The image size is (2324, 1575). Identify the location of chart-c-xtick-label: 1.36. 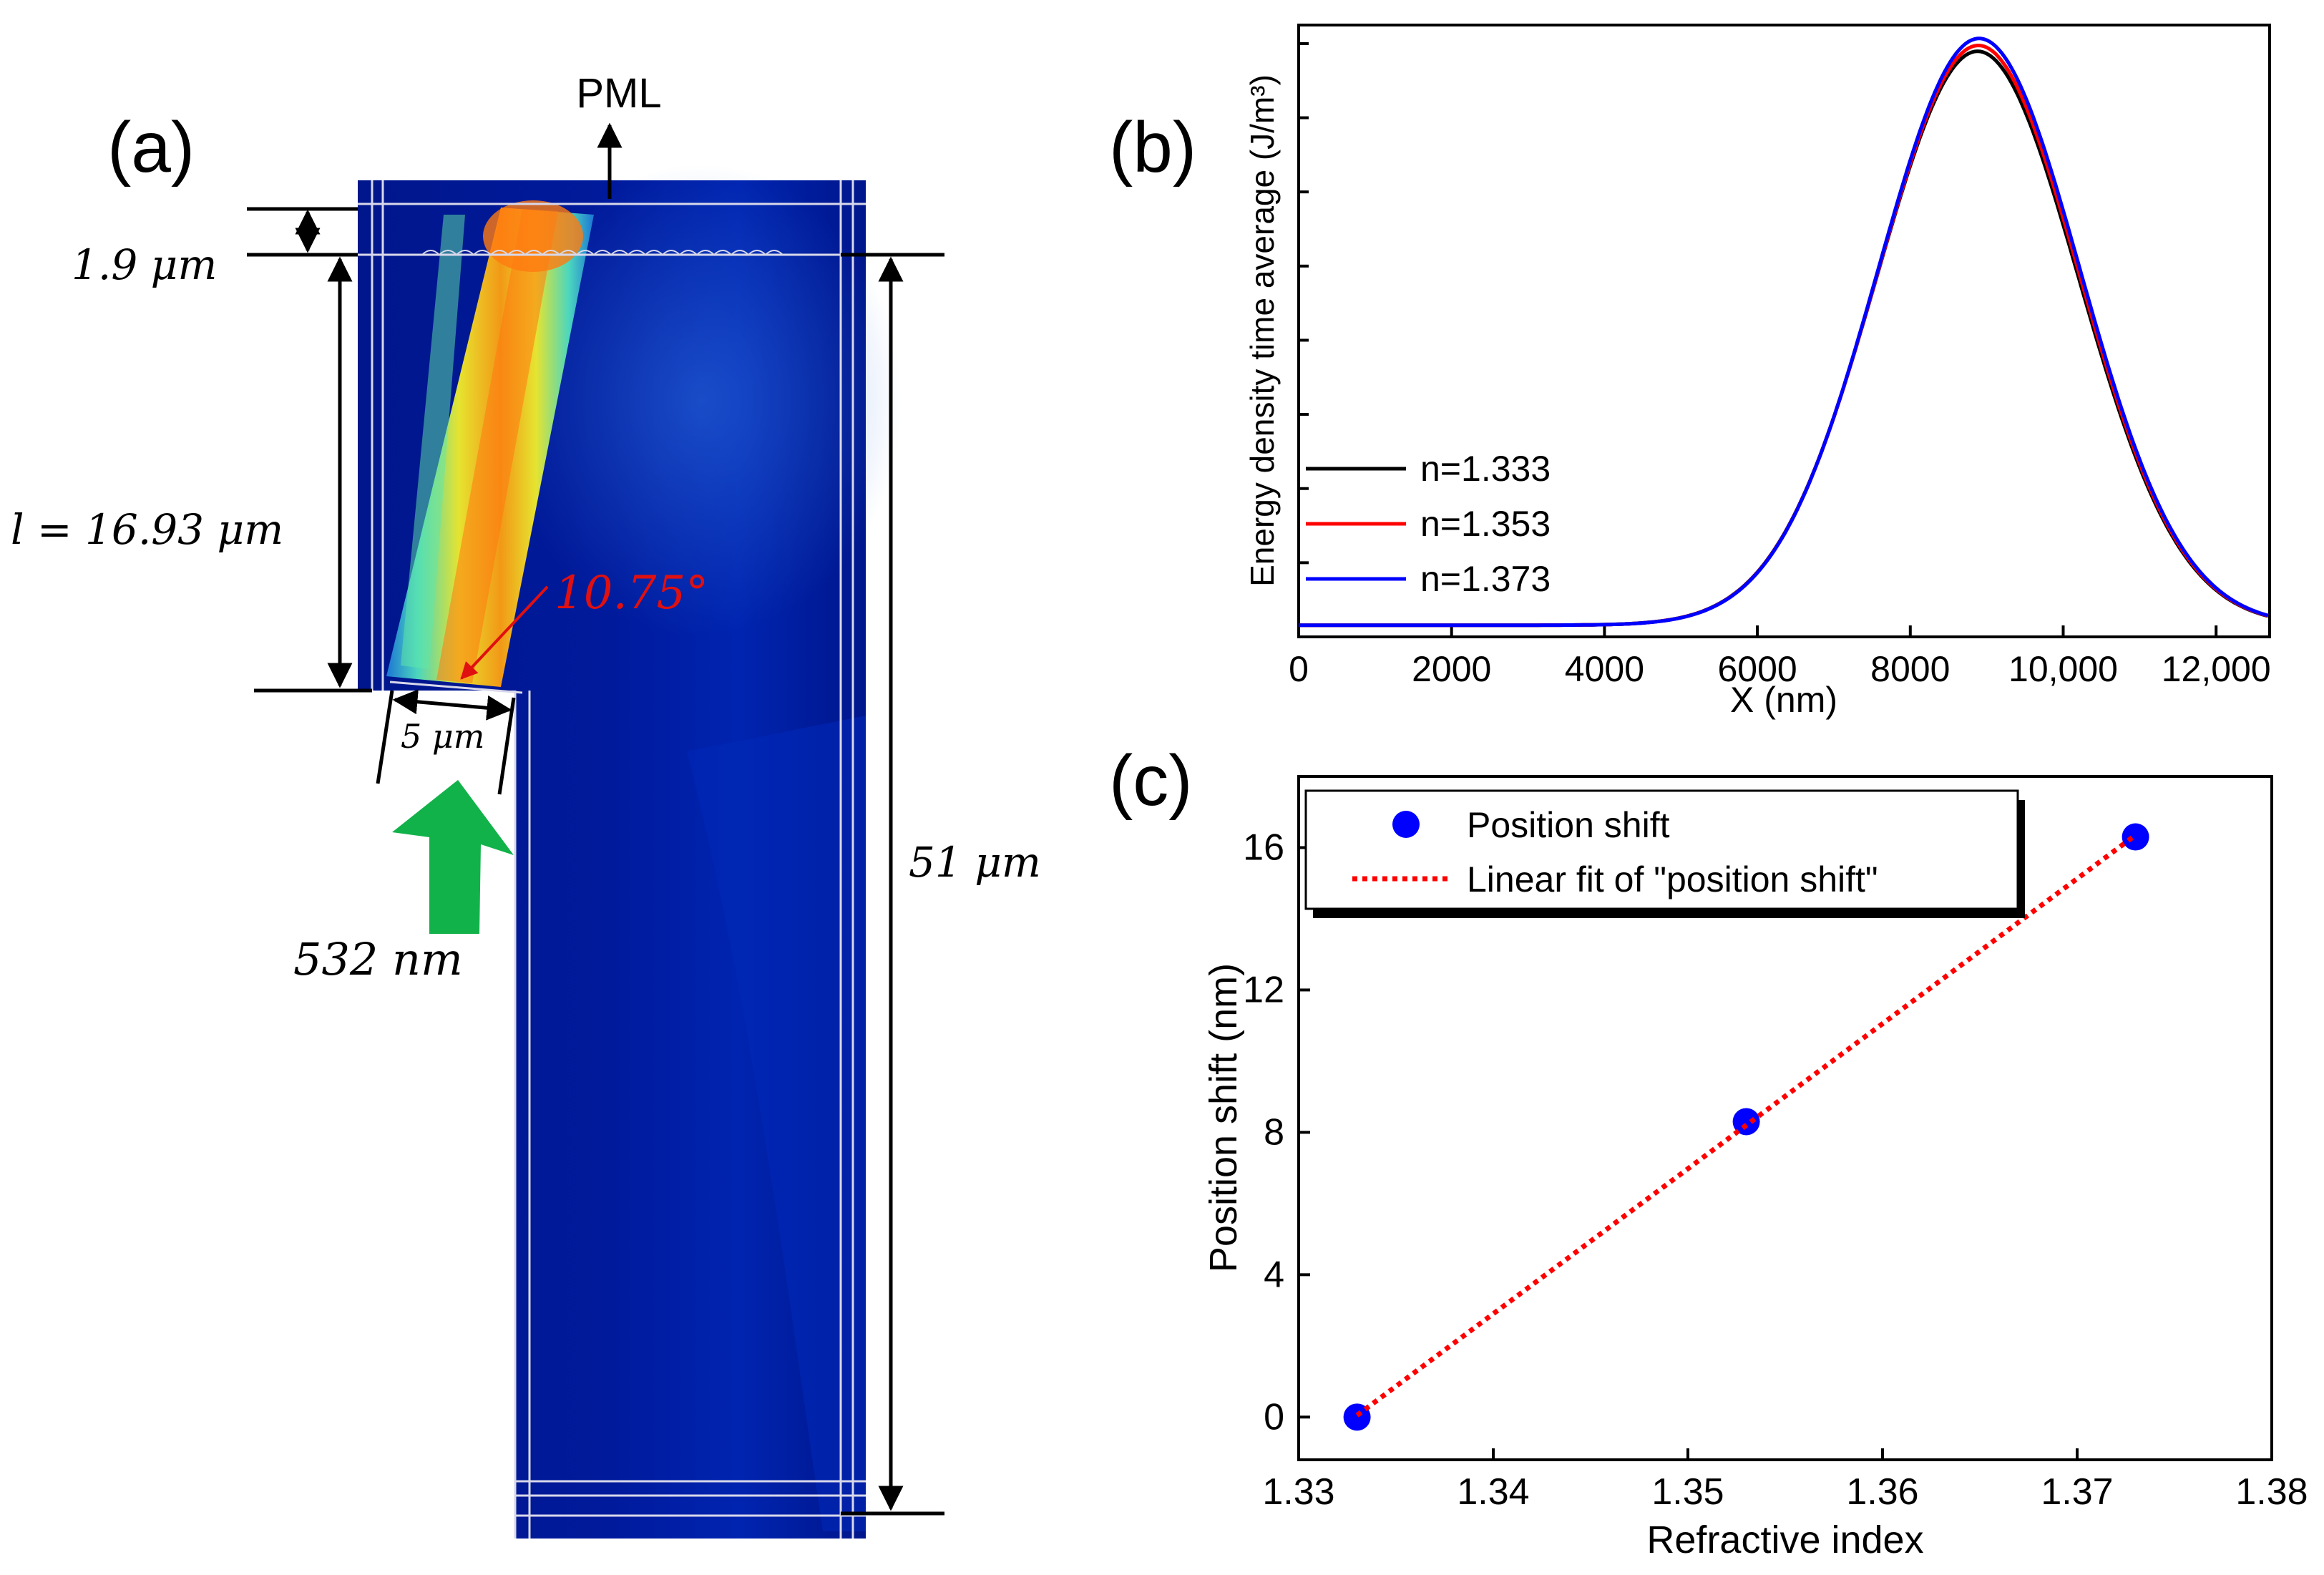
(1882, 1492).